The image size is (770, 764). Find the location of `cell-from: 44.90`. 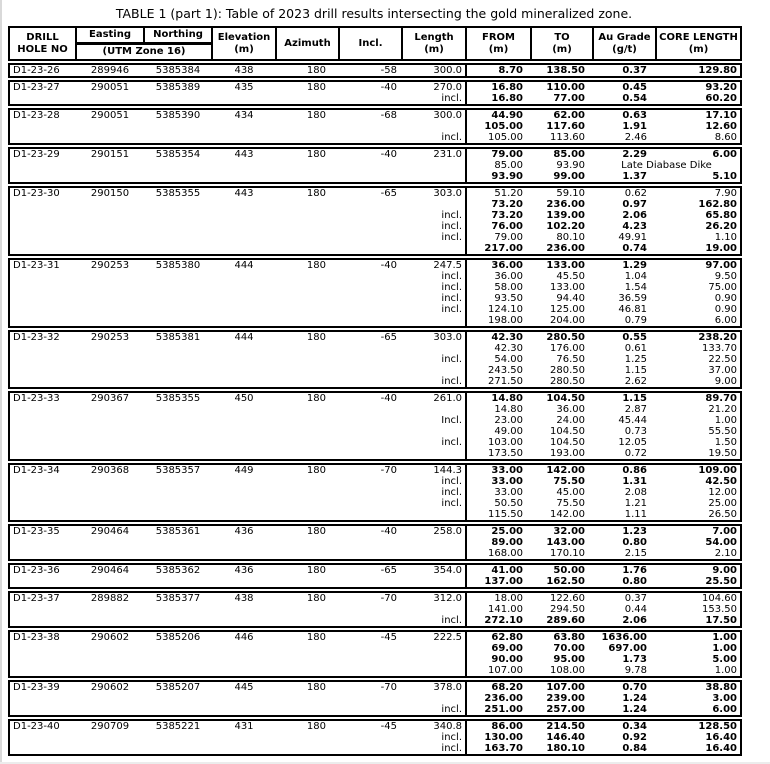

cell-from: 44.90 is located at coordinates (507, 115).